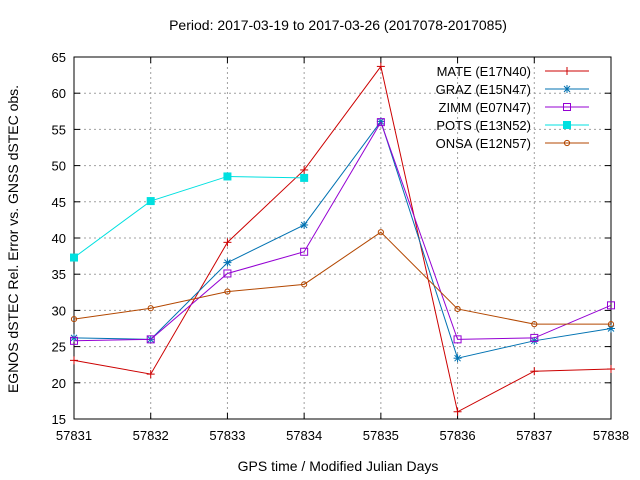 The image size is (640, 480). What do you see at coordinates (74, 435) in the screenshot?
I see `x-tick-label: 57831` at bounding box center [74, 435].